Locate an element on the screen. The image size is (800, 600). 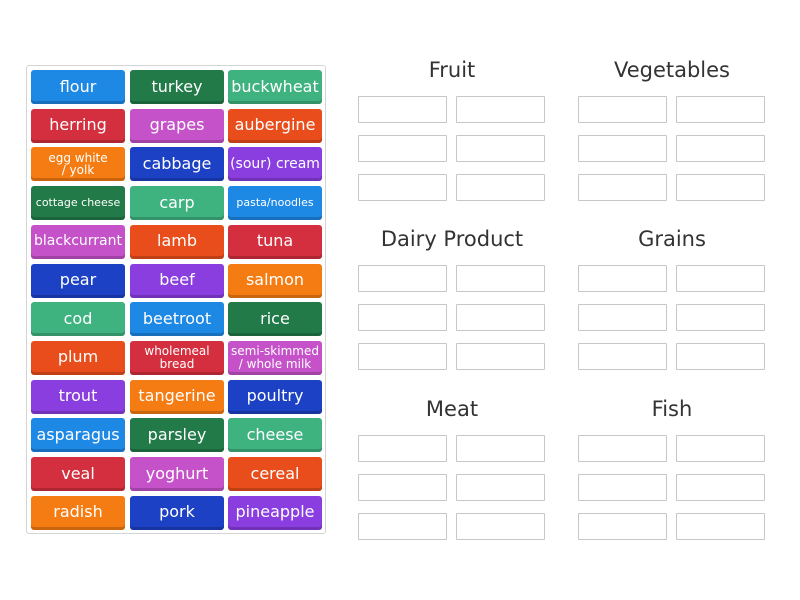
word-tile: carp is located at coordinates (177, 203).